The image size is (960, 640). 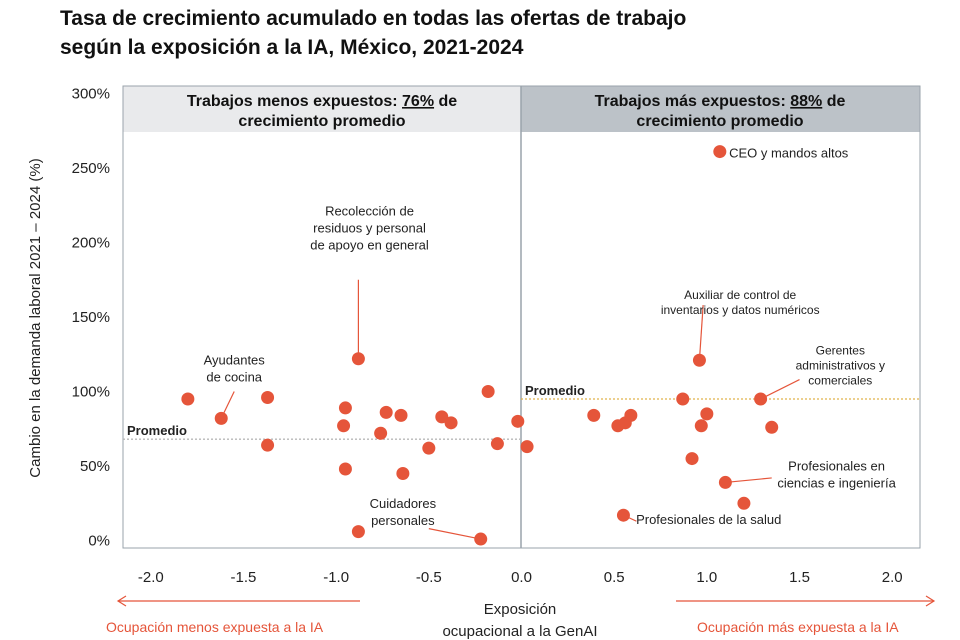 What do you see at coordinates (321, 121) in the screenshot?
I see `left-panel-subtitle: crecimiento promedio` at bounding box center [321, 121].